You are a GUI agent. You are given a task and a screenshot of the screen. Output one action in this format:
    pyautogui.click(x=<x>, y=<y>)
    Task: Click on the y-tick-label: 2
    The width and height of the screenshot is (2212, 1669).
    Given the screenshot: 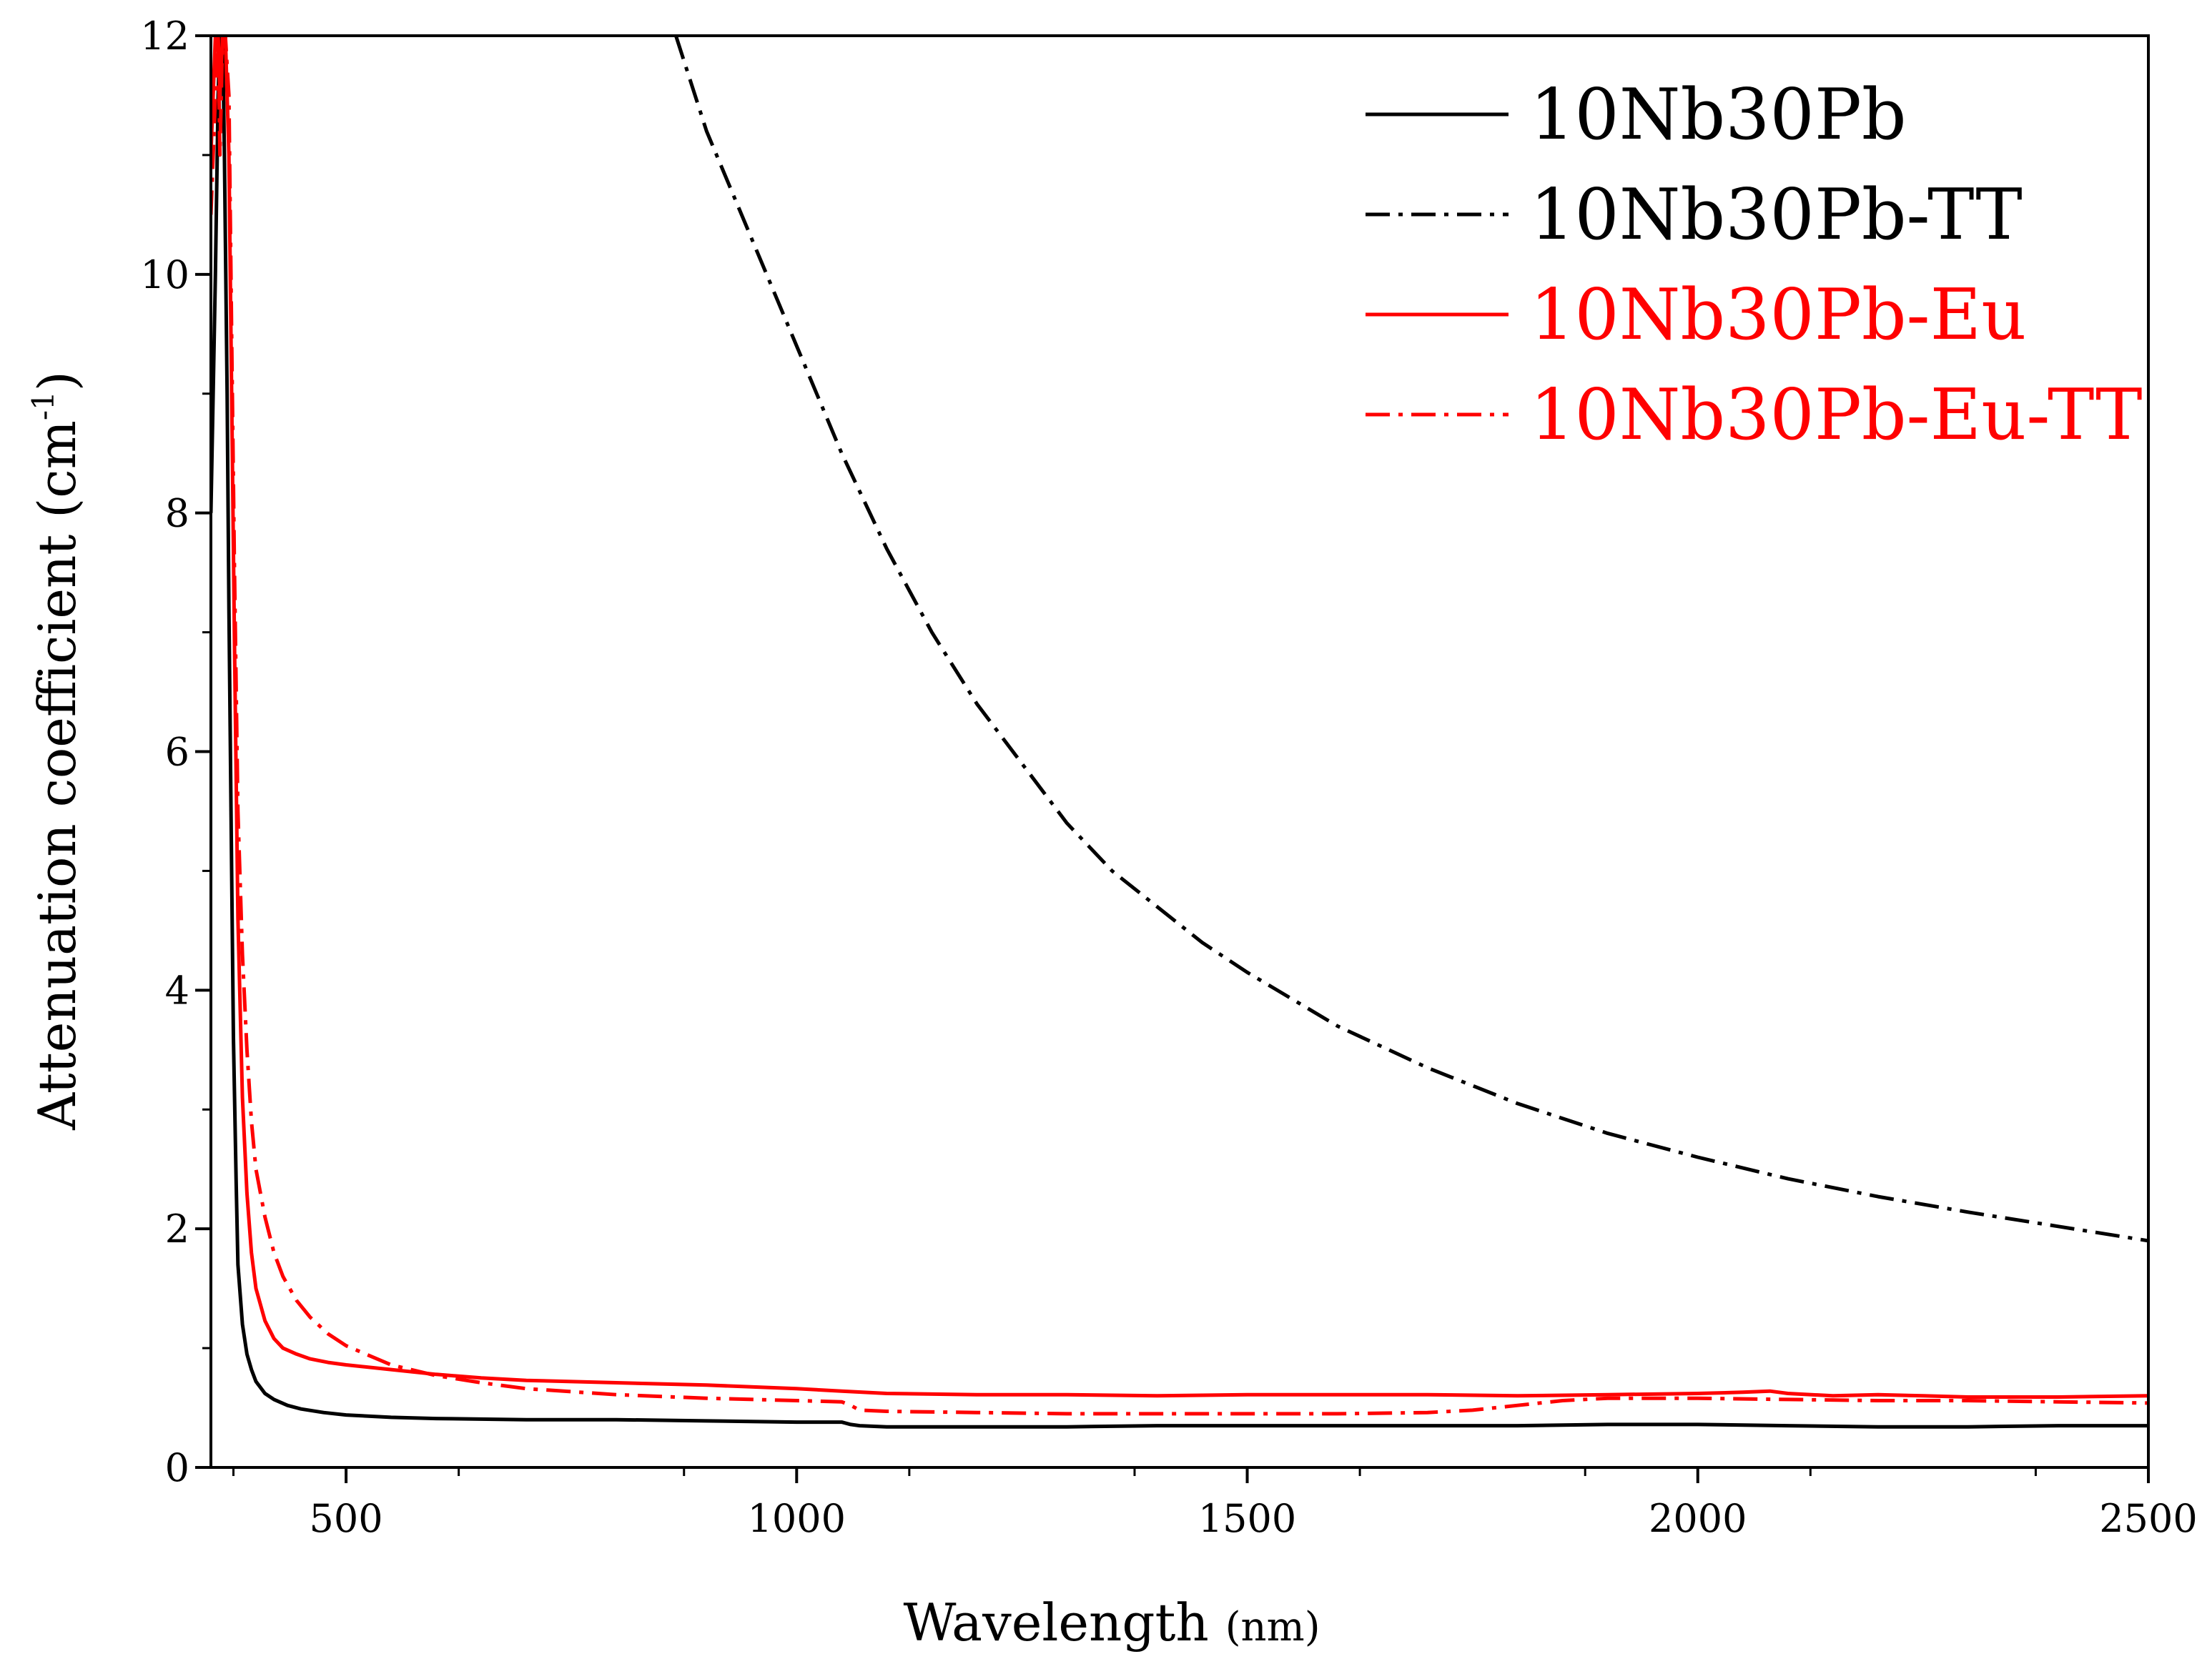 What is the action you would take?
    pyautogui.click(x=177, y=1229)
    